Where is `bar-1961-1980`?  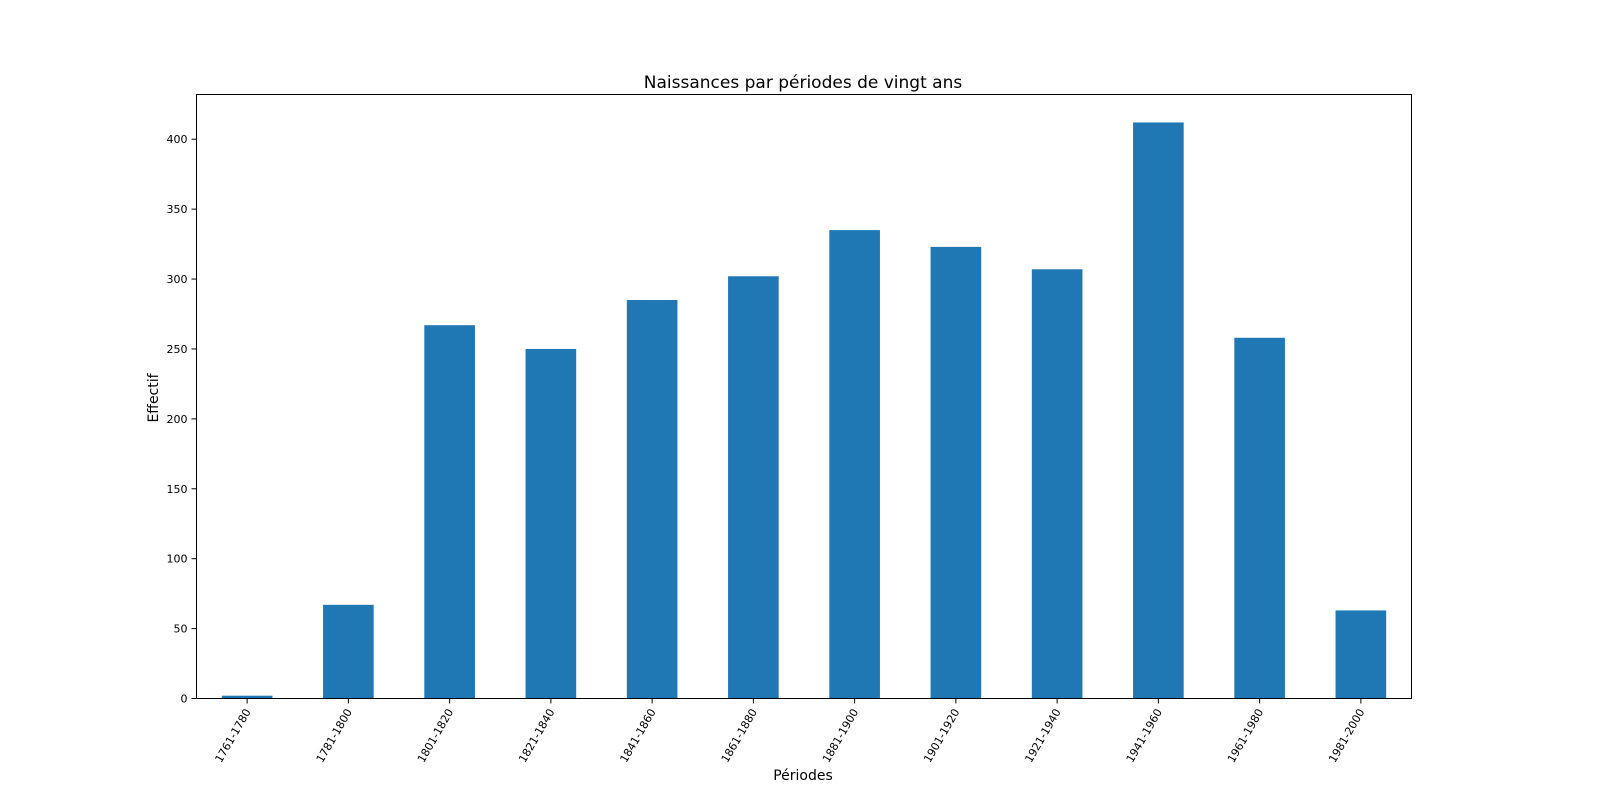
bar-1961-1980 is located at coordinates (1259, 518).